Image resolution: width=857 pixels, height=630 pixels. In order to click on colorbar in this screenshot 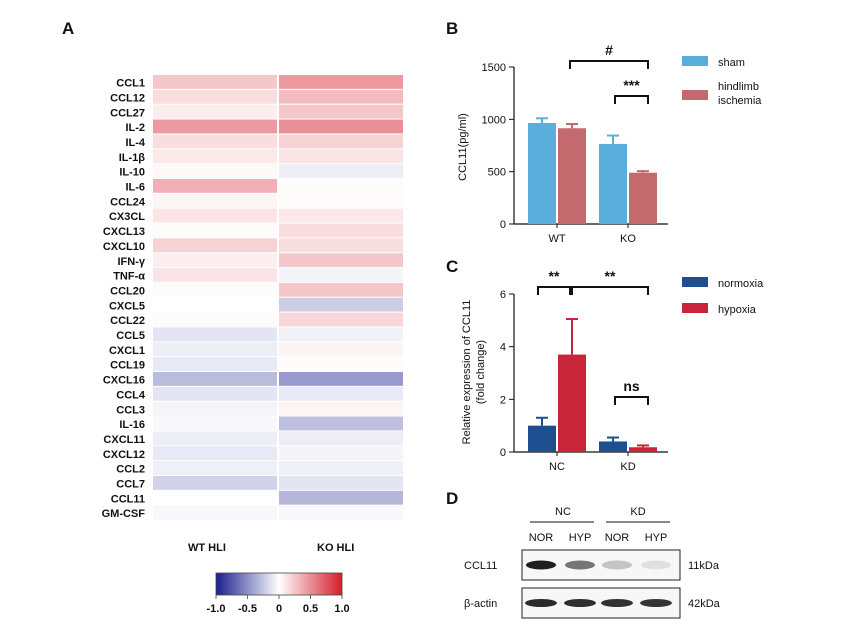, I will do `click(279, 584)`.